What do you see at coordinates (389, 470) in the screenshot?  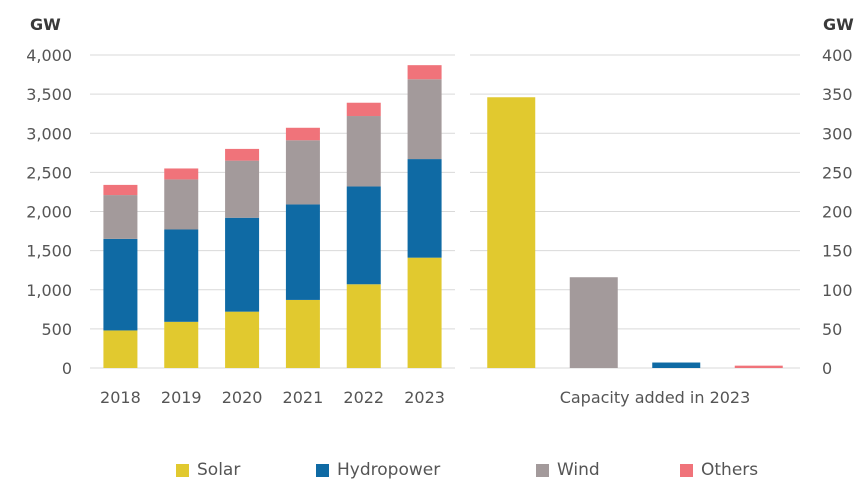 I see `legend-label-hydropower: Hydropower` at bounding box center [389, 470].